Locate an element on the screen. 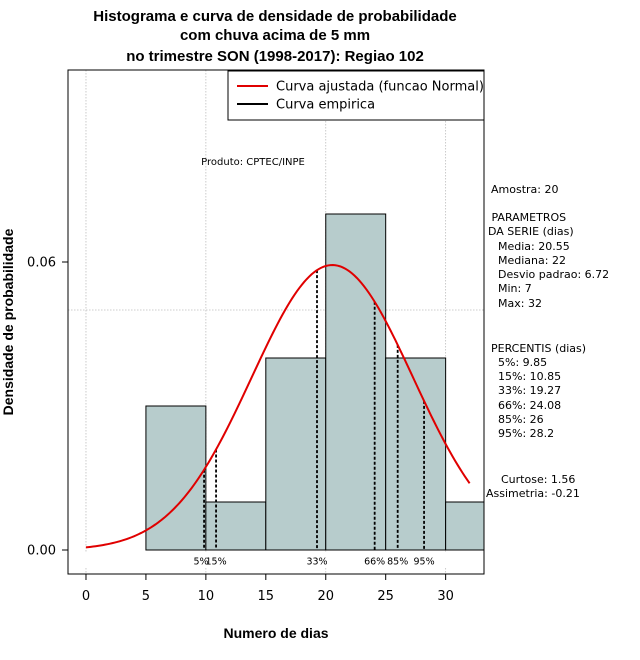  legend-box is located at coordinates (356, 95).